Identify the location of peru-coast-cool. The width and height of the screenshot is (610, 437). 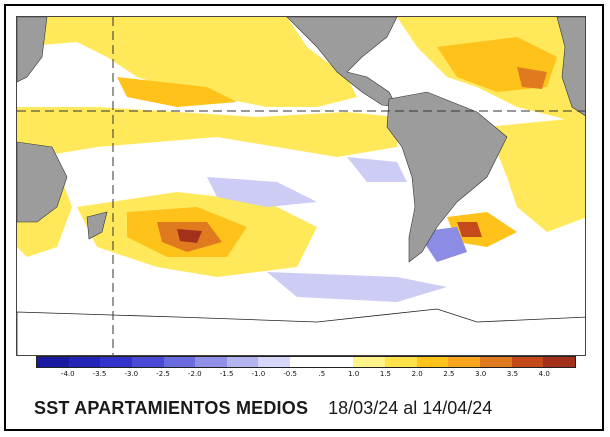
(377, 169).